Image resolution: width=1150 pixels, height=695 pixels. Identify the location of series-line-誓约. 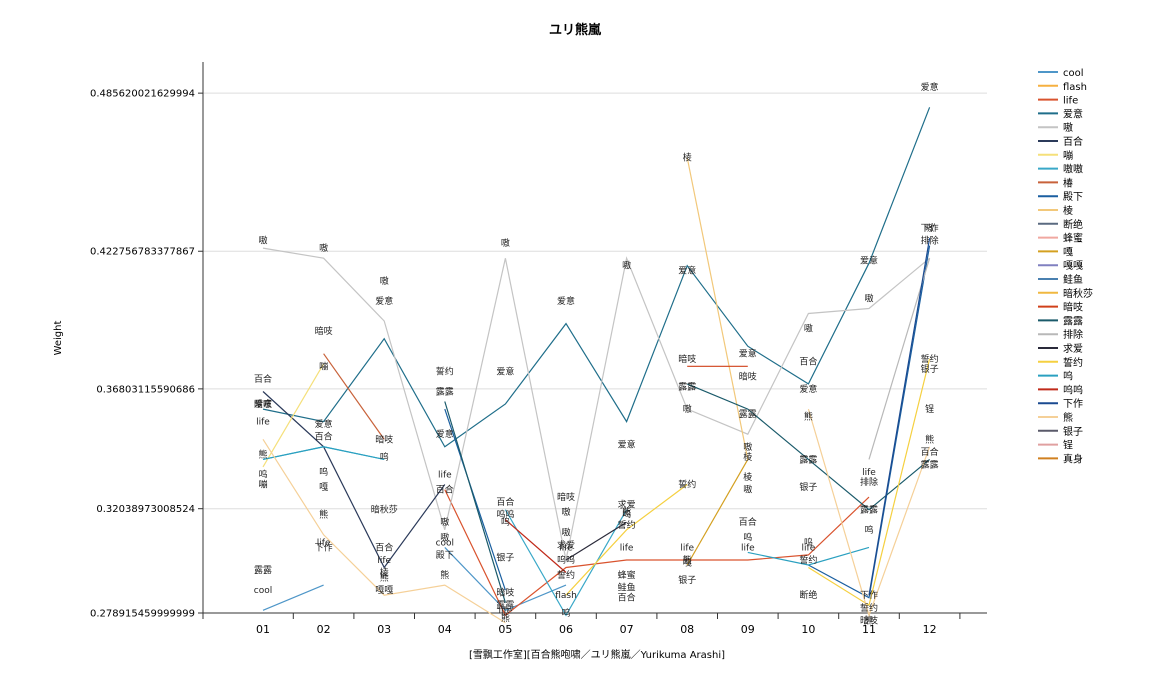
(748, 482).